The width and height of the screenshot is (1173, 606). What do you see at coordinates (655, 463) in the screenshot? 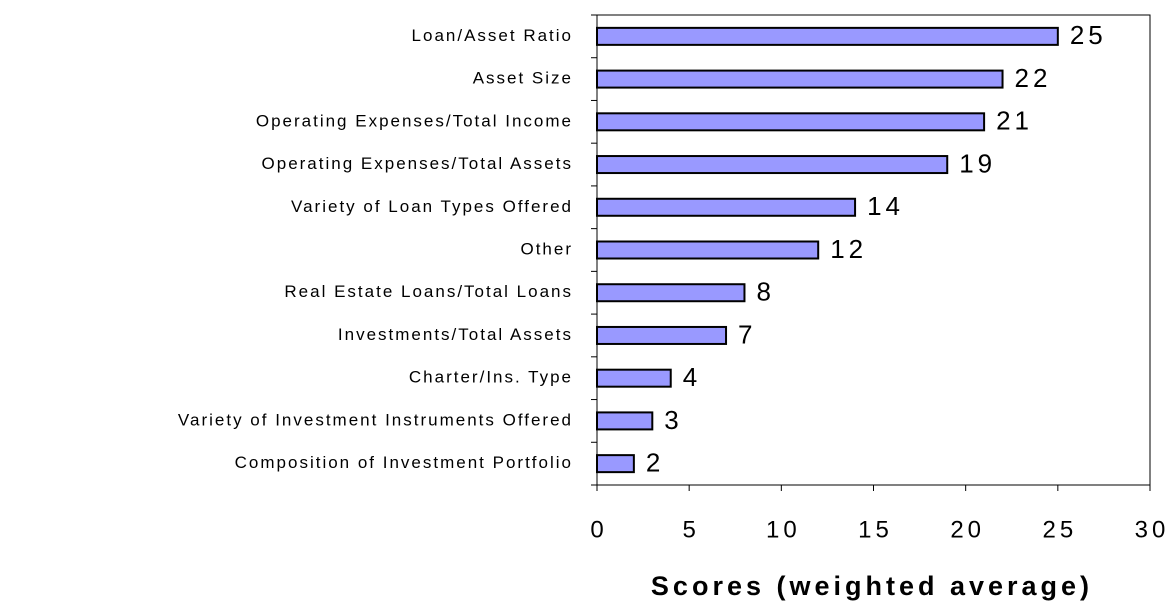
I see `value-label: 2` at bounding box center [655, 463].